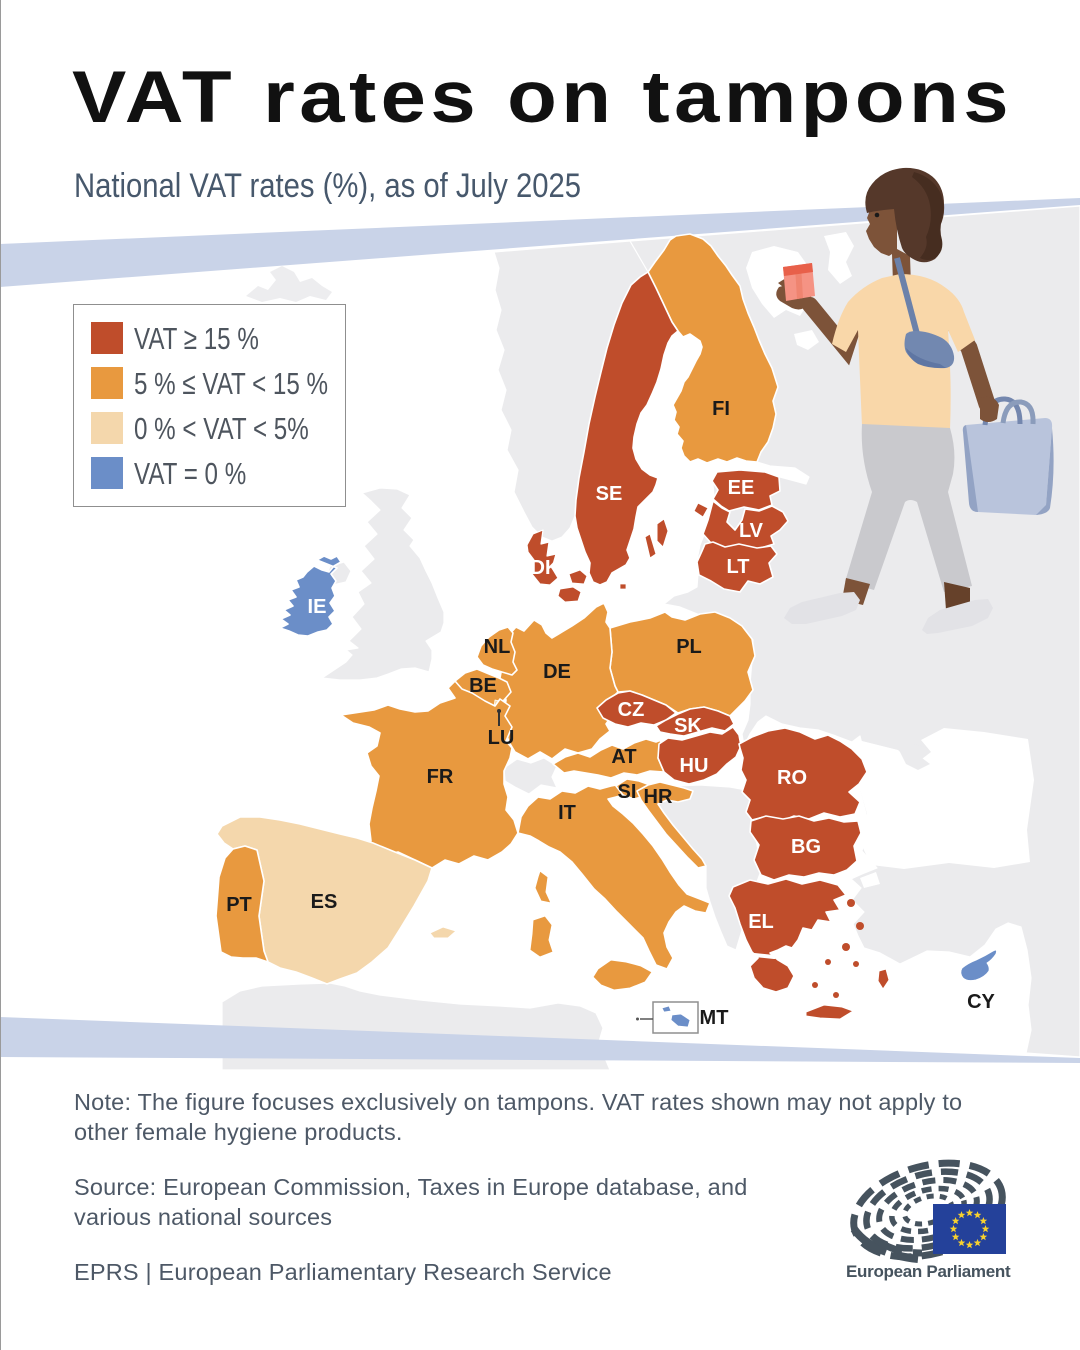  I want to click on svg-text: DK, so click(545, 568).